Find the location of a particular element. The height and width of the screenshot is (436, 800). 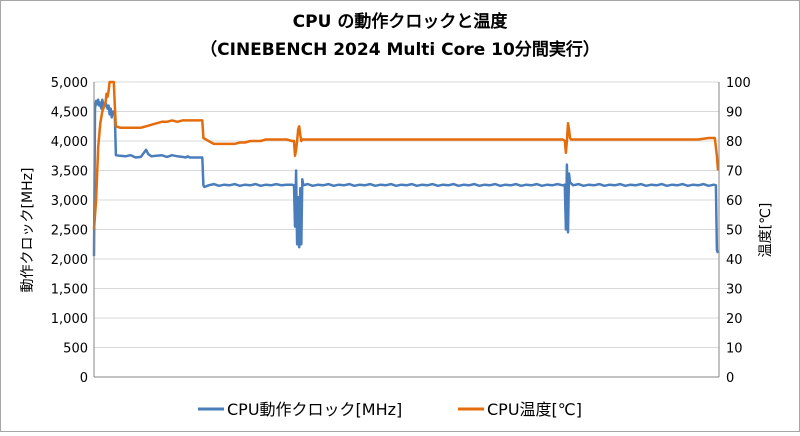

y-axis-right-label: 温度[℃] is located at coordinates (766, 230).